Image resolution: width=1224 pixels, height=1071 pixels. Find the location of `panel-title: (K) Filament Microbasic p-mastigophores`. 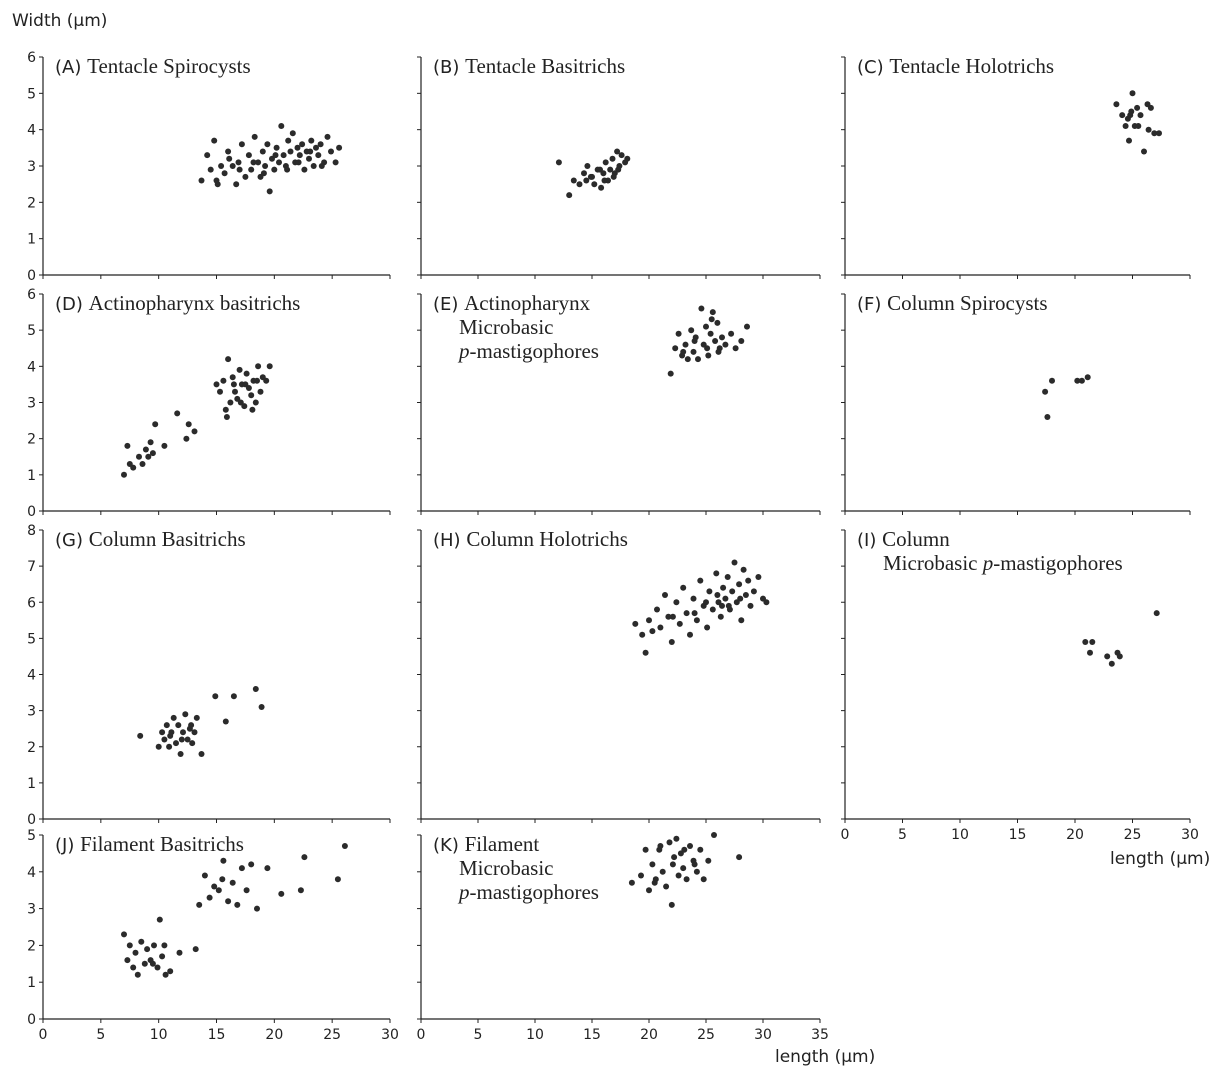

panel-title: (K) Filament Microbasic p-mastigophores is located at coordinates (516, 868).